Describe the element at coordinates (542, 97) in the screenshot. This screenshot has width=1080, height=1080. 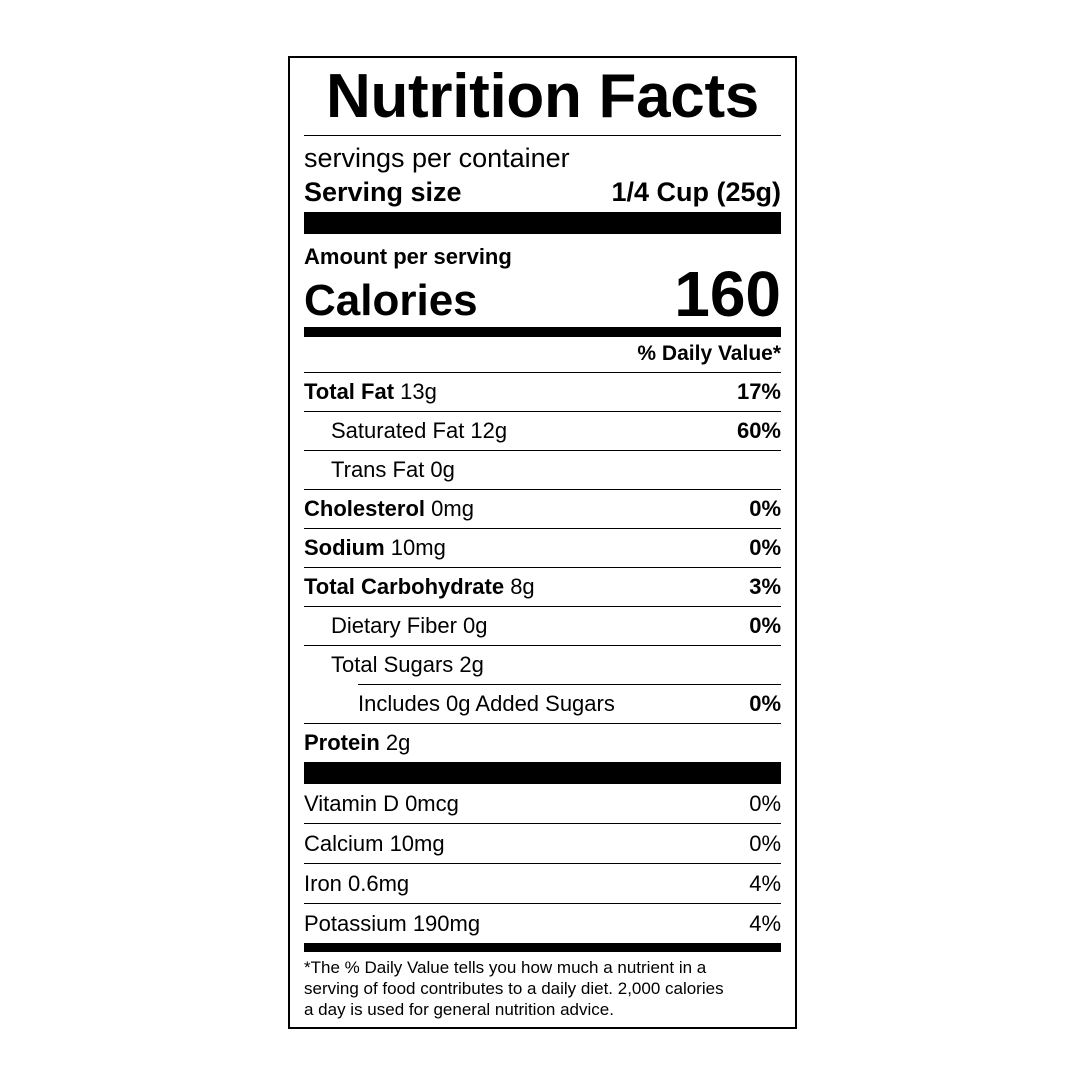
I see `title: Nutrition Facts` at that location.